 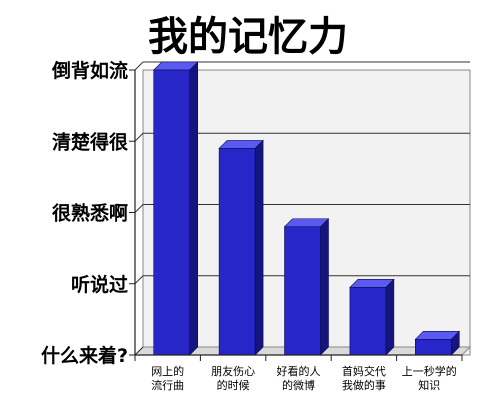 What do you see at coordinates (429, 378) in the screenshot?
I see `x-tick-label: 上一秒学的知识` at bounding box center [429, 378].